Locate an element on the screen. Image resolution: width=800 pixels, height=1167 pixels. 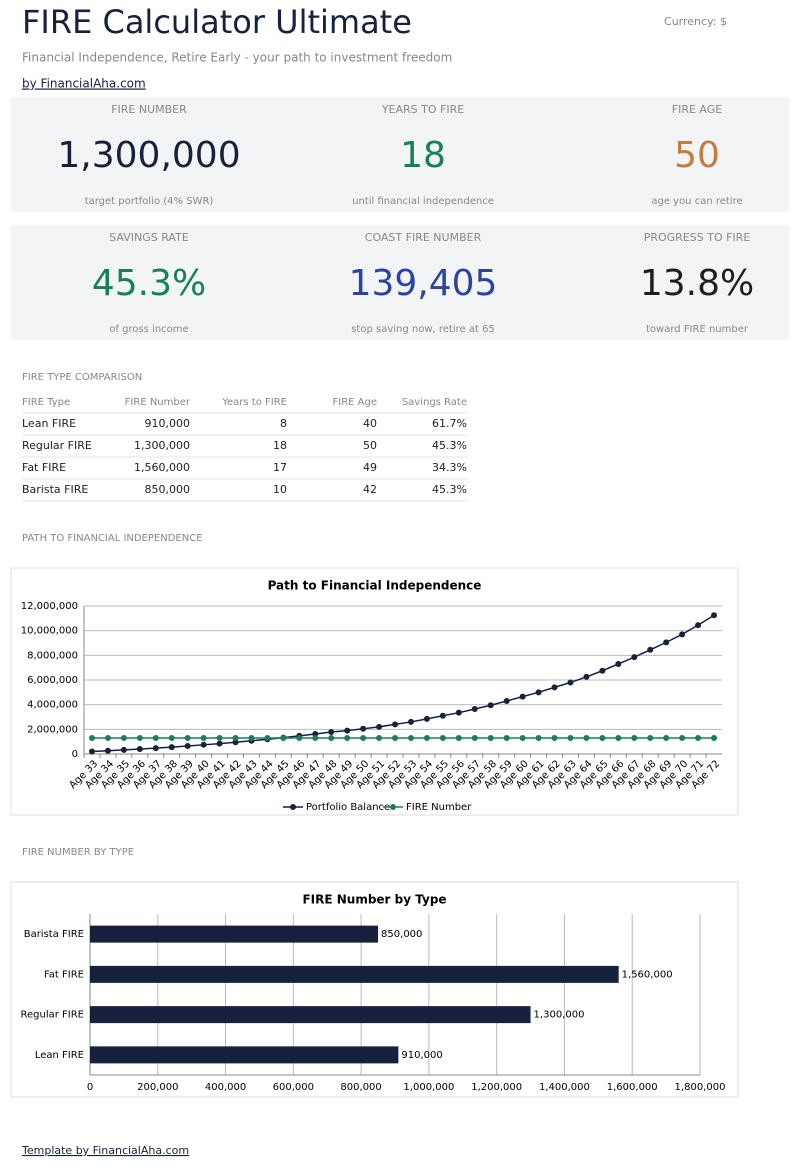
footer-link: Template by FinancialAha.com is located at coordinates (105, 1150).